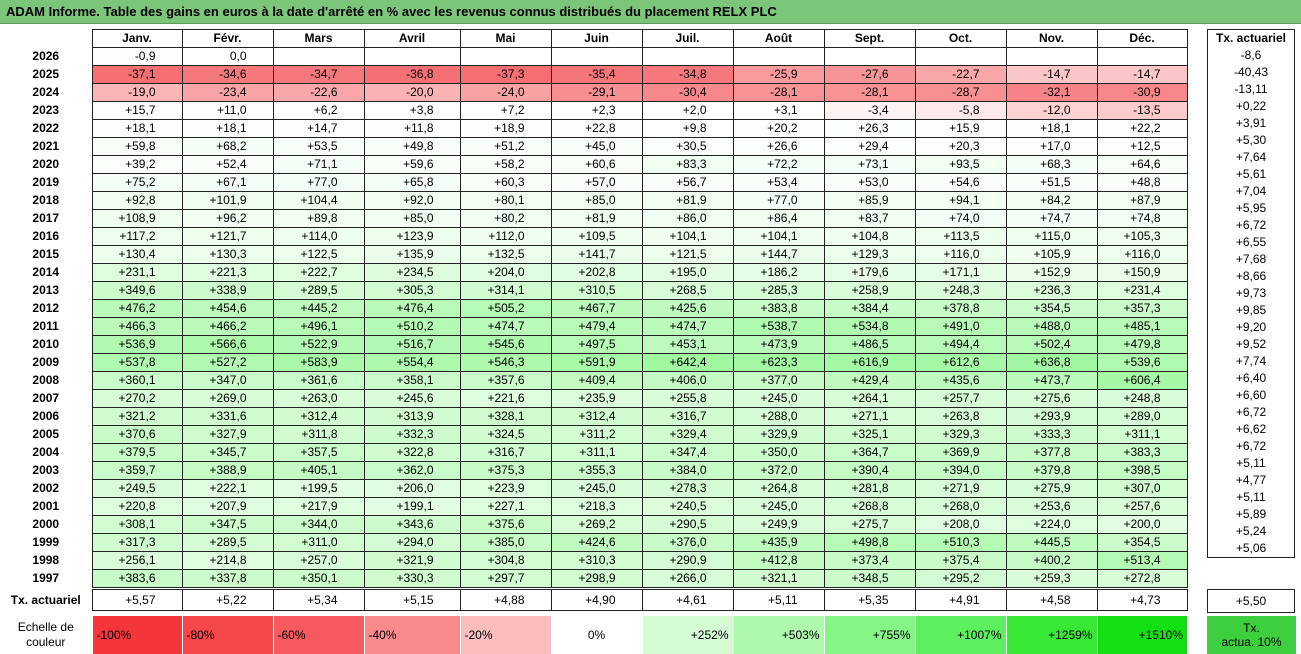  I want to click on gain-cell, so click(505, 56).